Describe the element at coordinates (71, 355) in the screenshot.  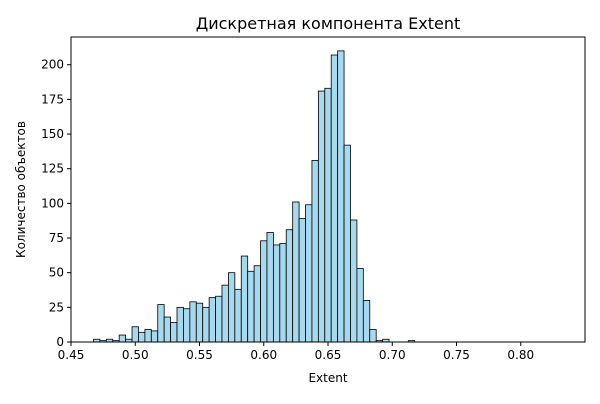
I see `x-tick-label: 0.45` at that location.